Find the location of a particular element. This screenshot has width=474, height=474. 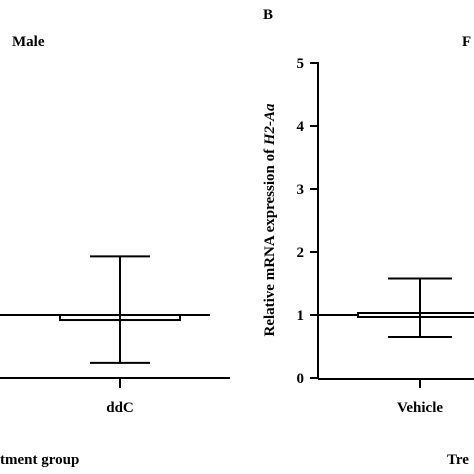

bar-vehicle is located at coordinates (415, 315).